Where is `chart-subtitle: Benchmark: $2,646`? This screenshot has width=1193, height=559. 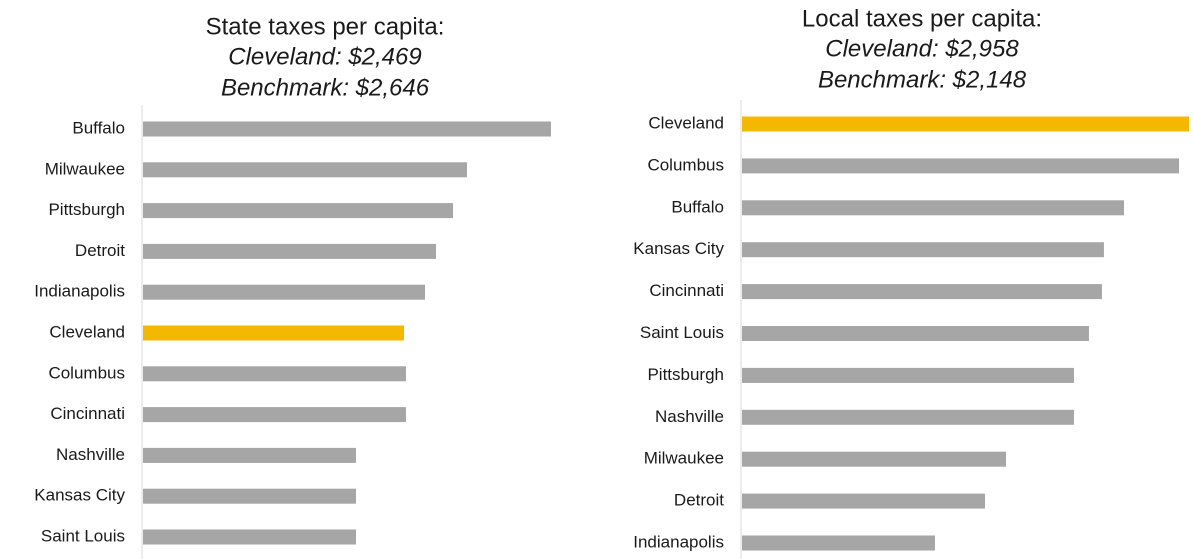
chart-subtitle: Benchmark: $2,646 is located at coordinates (325, 87).